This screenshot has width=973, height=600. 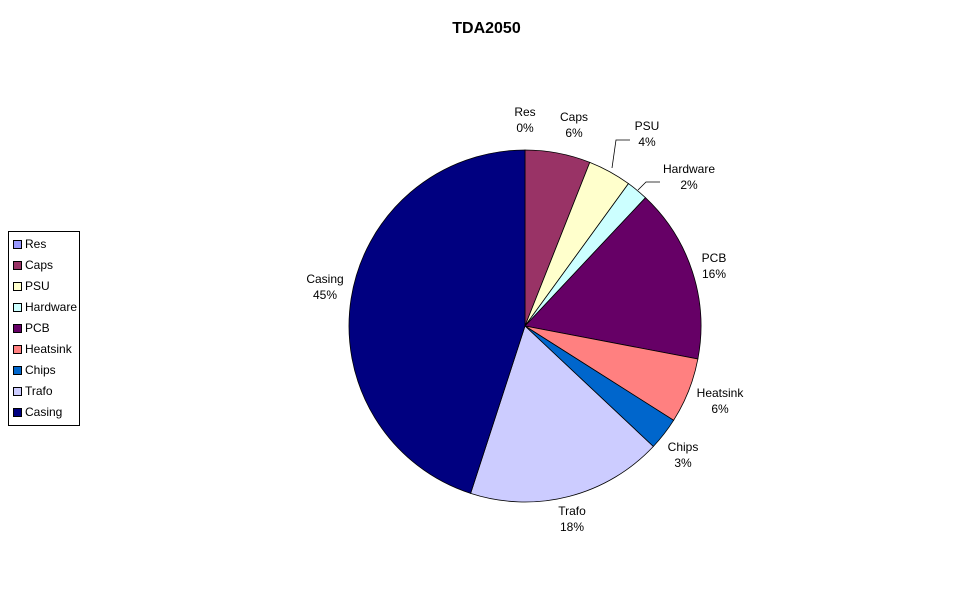 I want to click on legend-item-psu: PSU, so click(x=44, y=286).